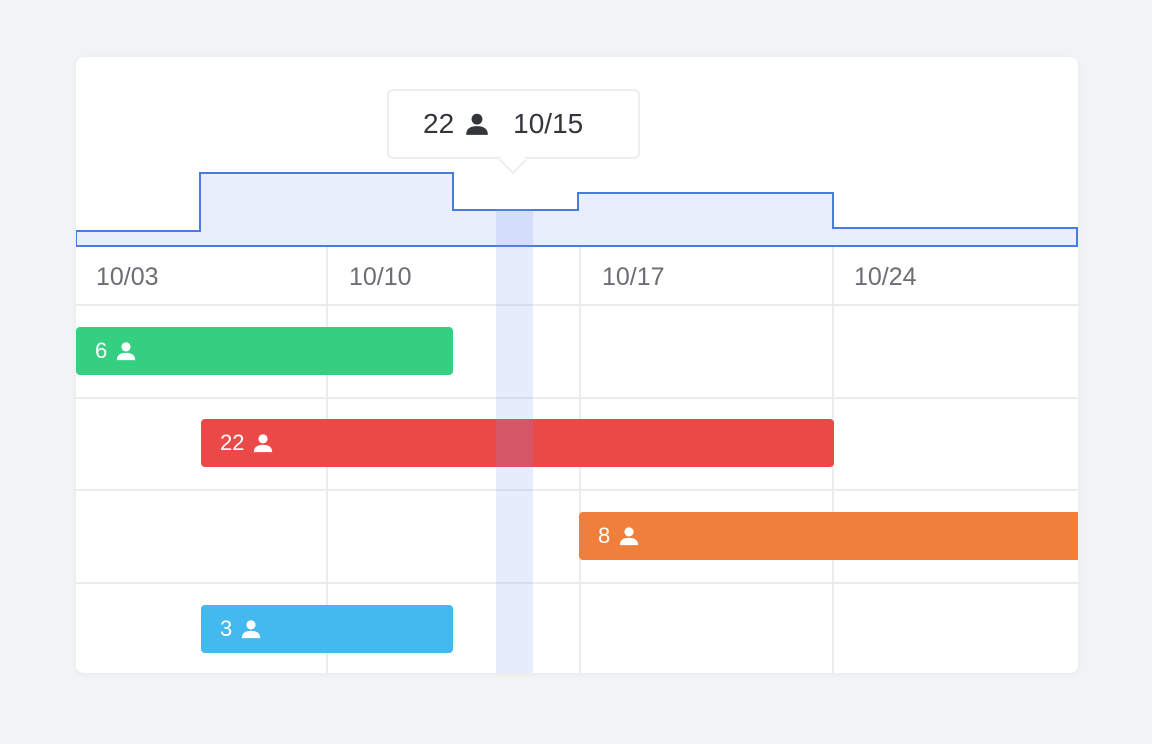  Describe the element at coordinates (885, 277) in the screenshot. I see `date-label: 10/24` at that location.